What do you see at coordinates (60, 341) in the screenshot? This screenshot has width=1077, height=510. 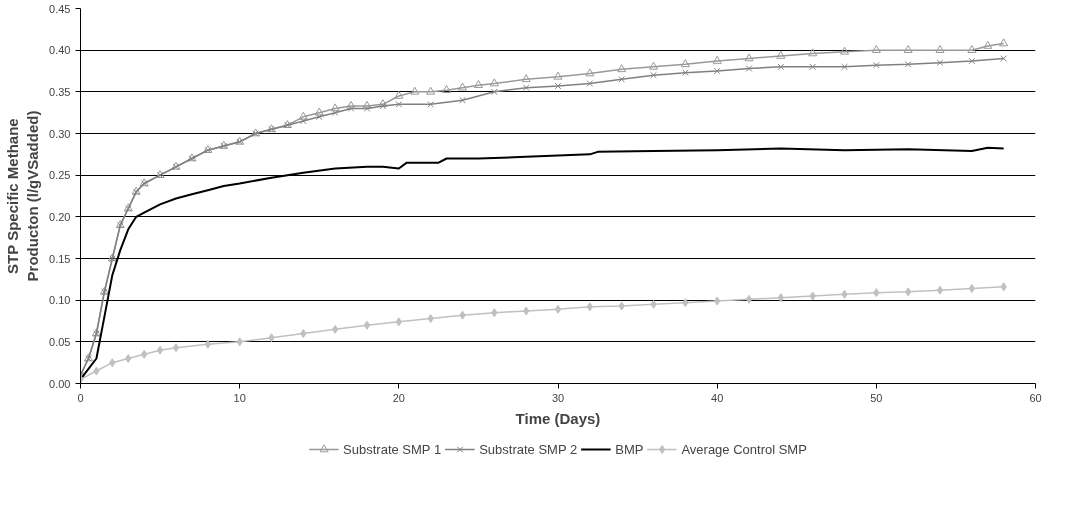 I see `y-tick-label: 0.05` at bounding box center [60, 341].